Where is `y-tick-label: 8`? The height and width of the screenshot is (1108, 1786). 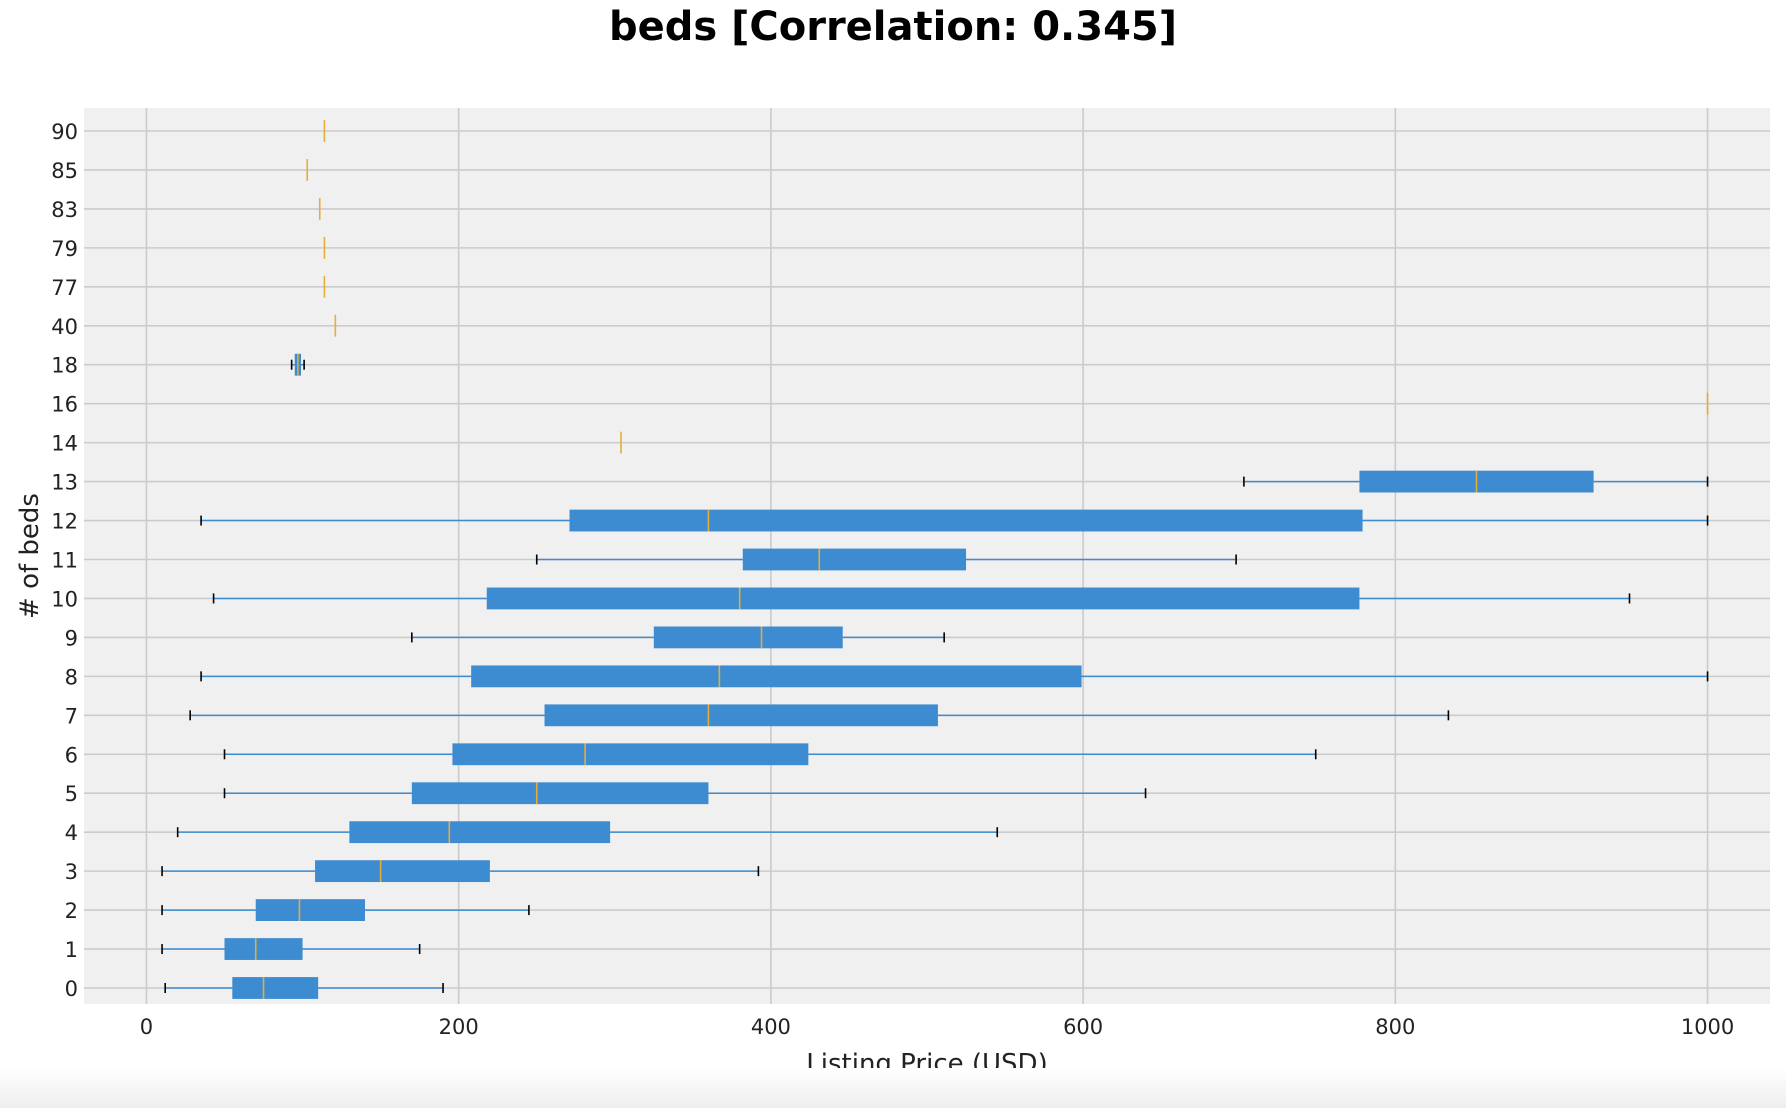 y-tick-label: 8 is located at coordinates (71, 677).